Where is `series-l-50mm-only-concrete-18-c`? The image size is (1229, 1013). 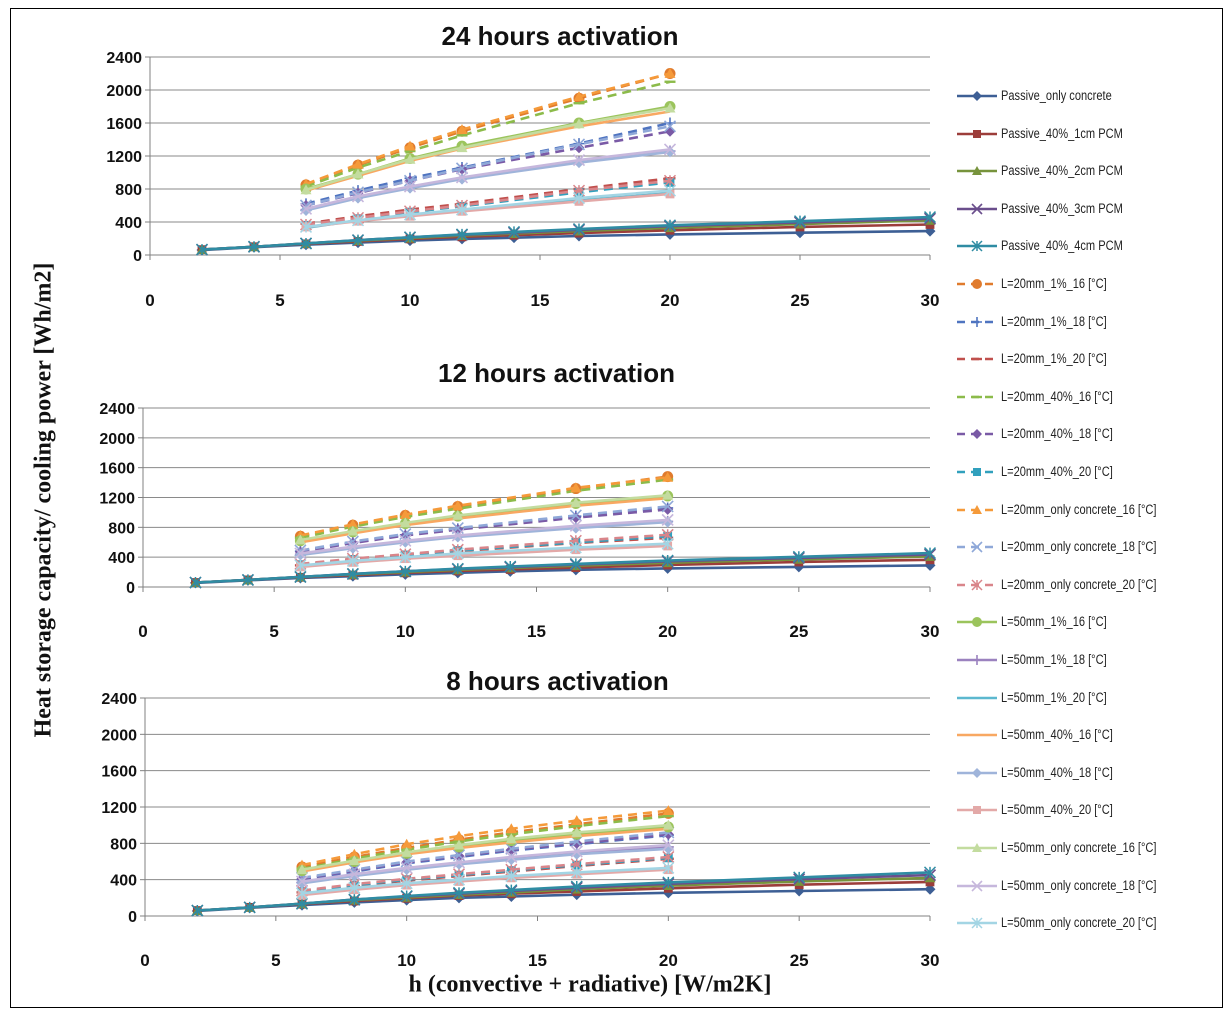
series-l-50mm-only-concrete-18-c is located at coordinates (485, 863).